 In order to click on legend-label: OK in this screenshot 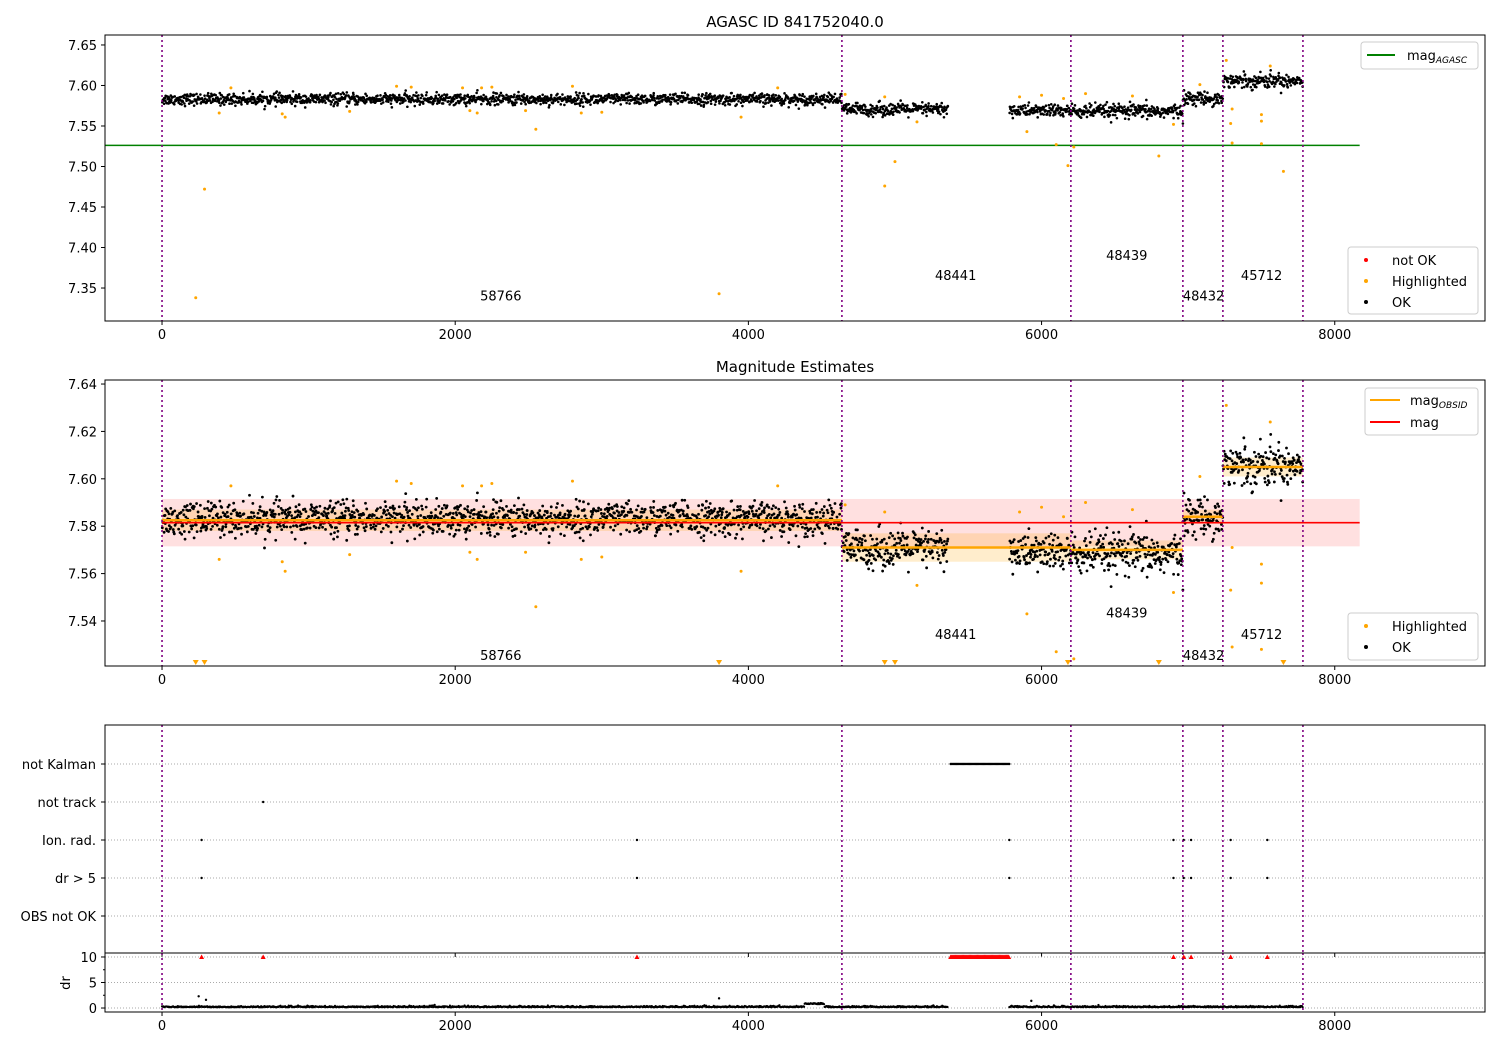, I will do `click(1401, 303)`.